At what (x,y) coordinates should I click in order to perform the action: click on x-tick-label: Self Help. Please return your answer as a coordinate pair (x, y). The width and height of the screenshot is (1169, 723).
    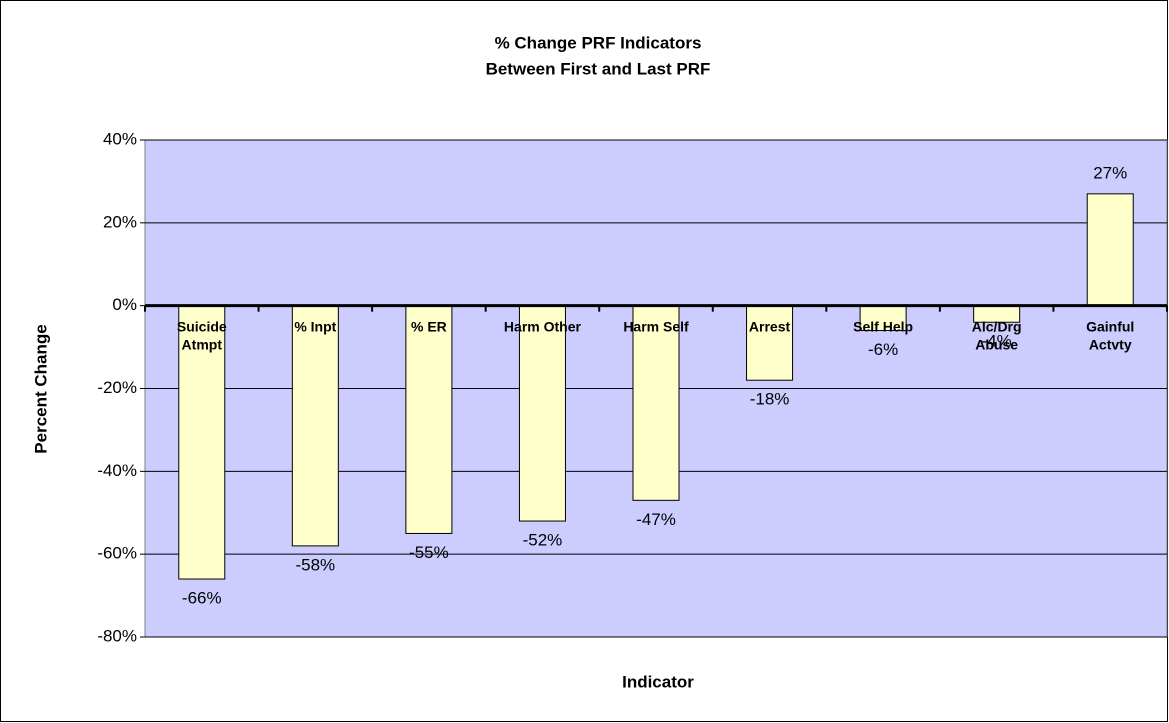
    Looking at the image, I should click on (883, 326).